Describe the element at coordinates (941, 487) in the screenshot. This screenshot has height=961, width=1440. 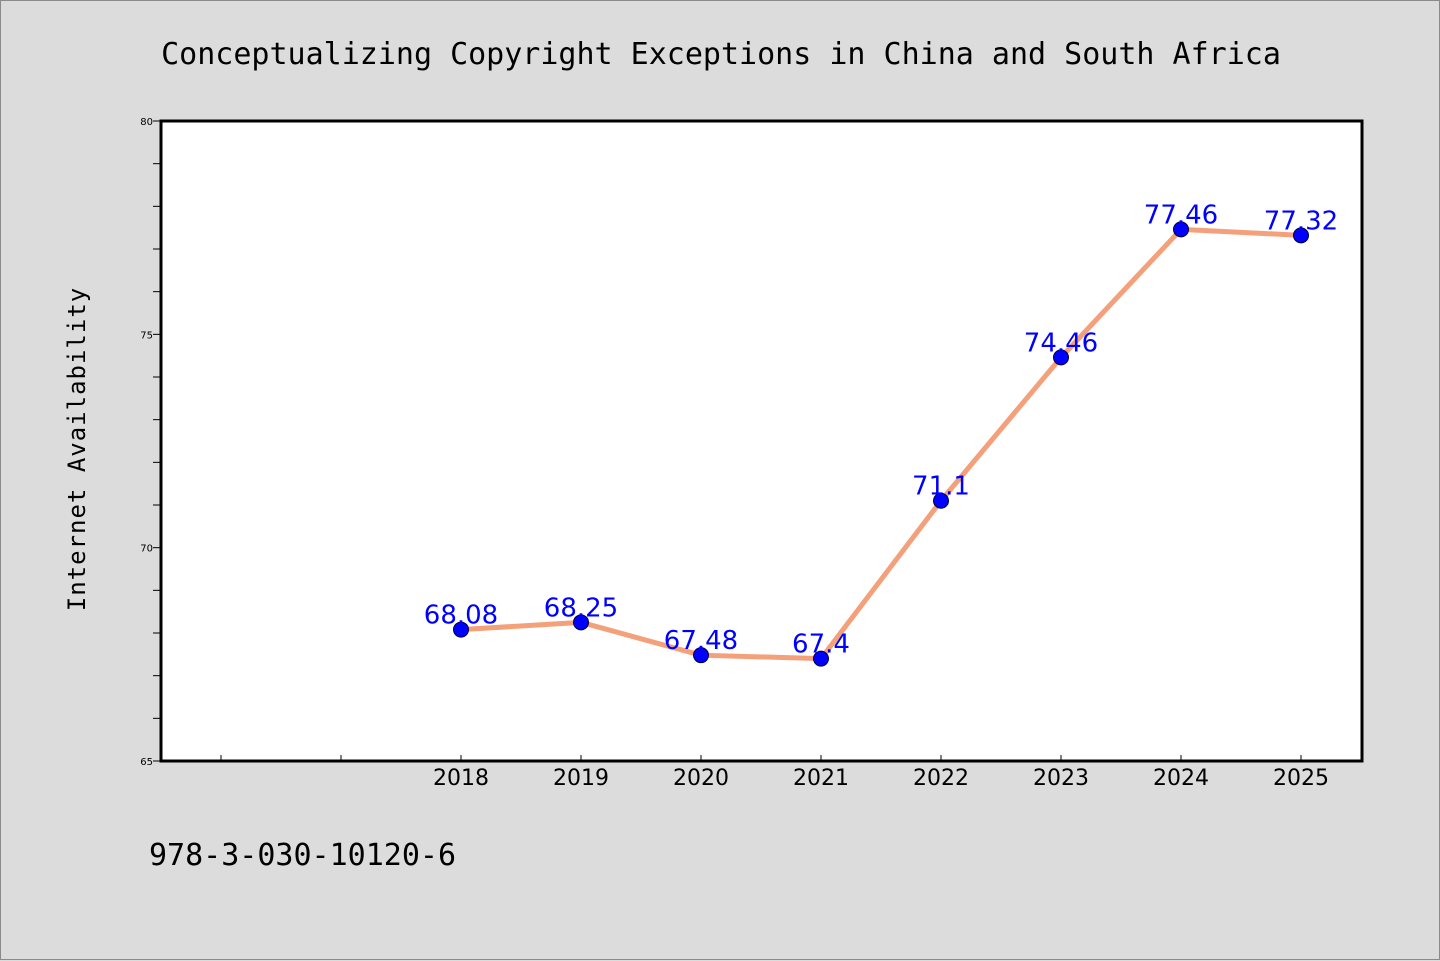
I see `data-label: 71.1` at that location.